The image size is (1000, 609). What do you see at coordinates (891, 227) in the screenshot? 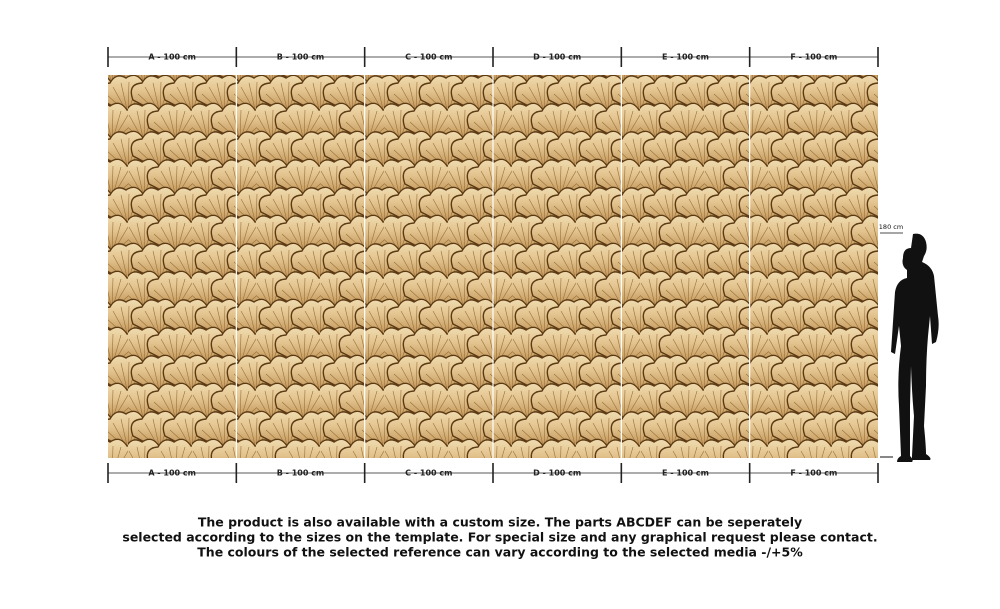
I see `height-label: 180 cm` at bounding box center [891, 227].